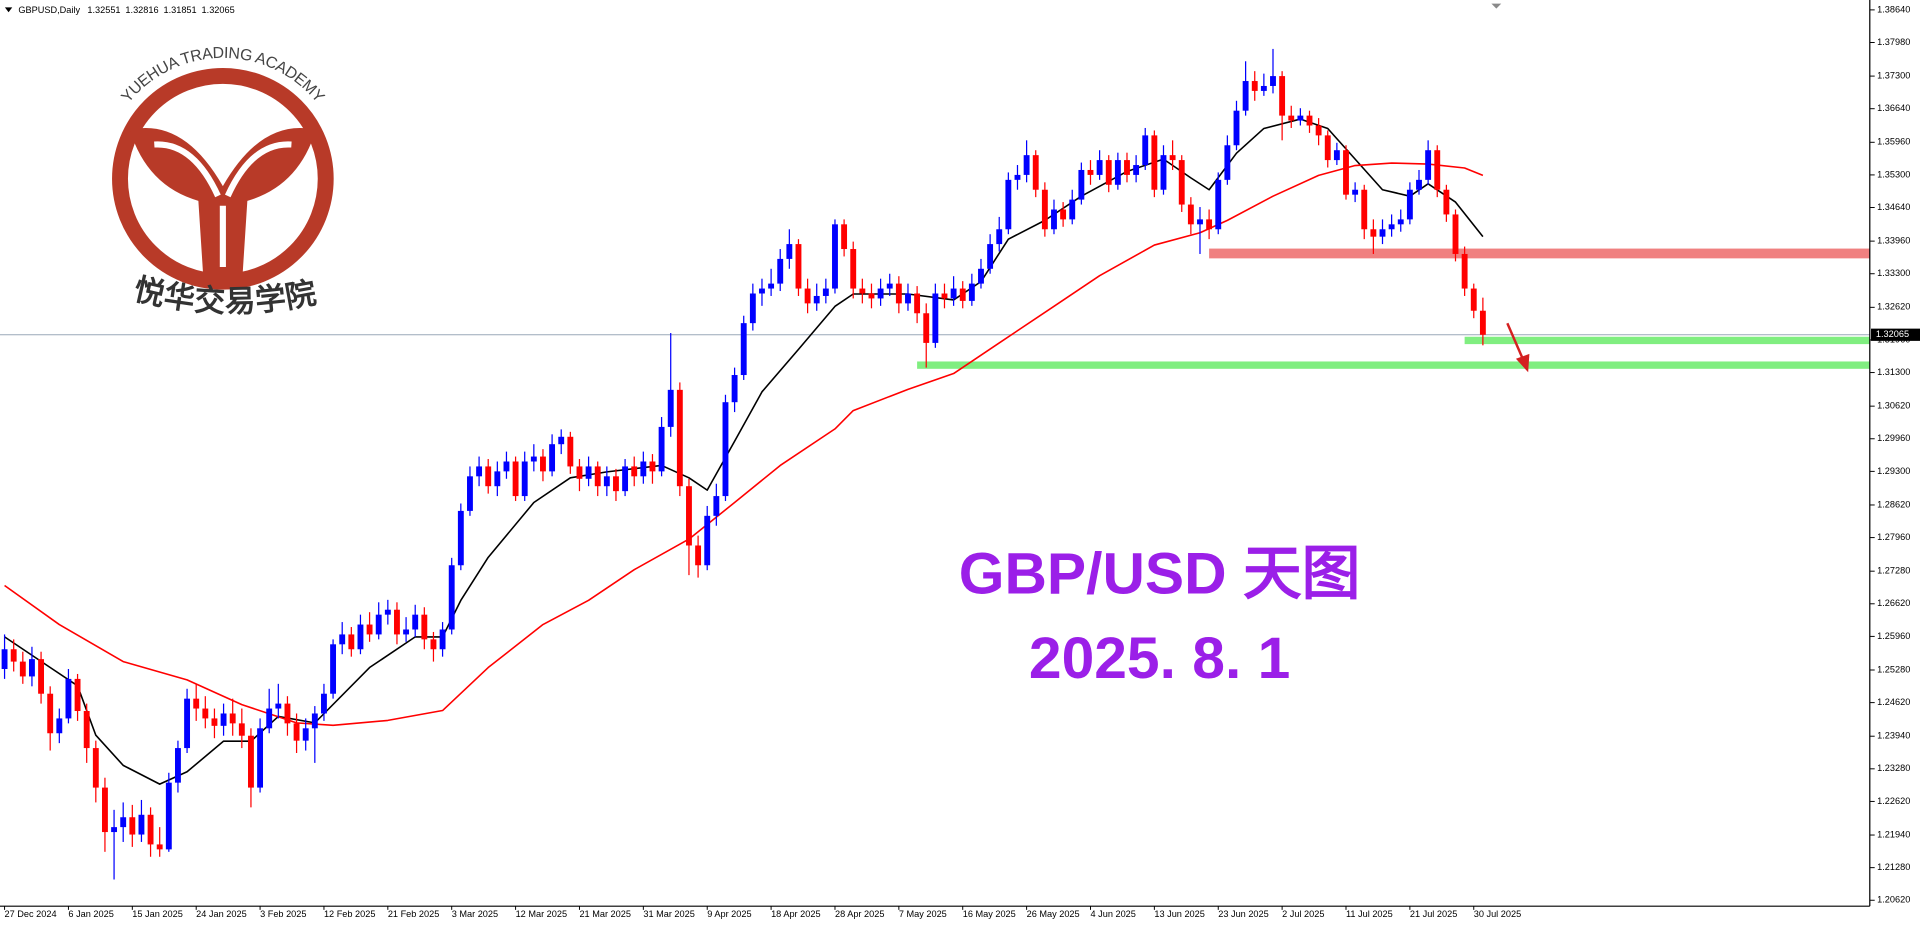 The image size is (1920, 927). What do you see at coordinates (1893, 571) in the screenshot?
I see `y-tick-label: 1.27280` at bounding box center [1893, 571].